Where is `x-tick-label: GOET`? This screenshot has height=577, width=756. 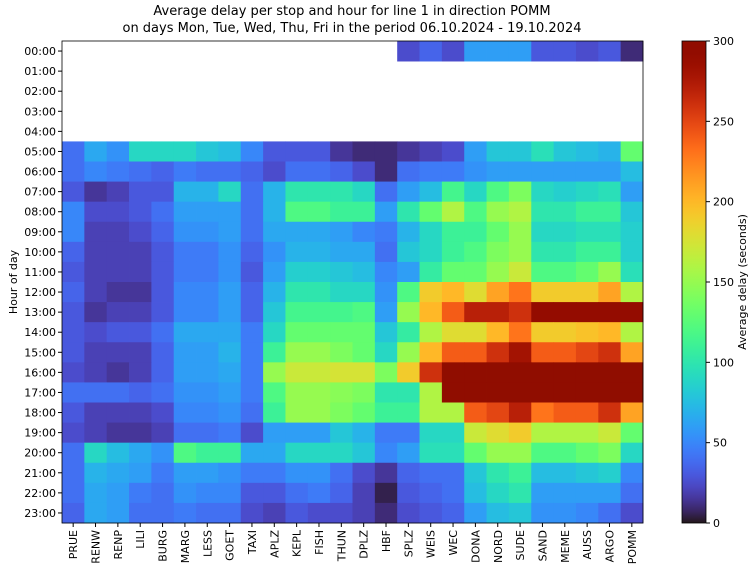 x-tick-label: GOET is located at coordinates (230, 545).